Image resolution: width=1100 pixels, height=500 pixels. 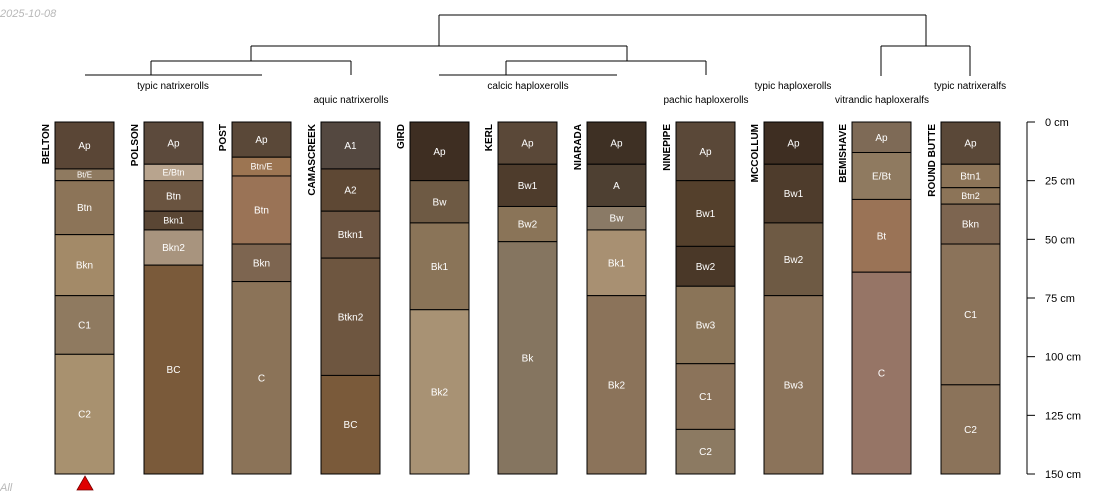 I want to click on group-label: typic haploxerolls, so click(x=793, y=86).